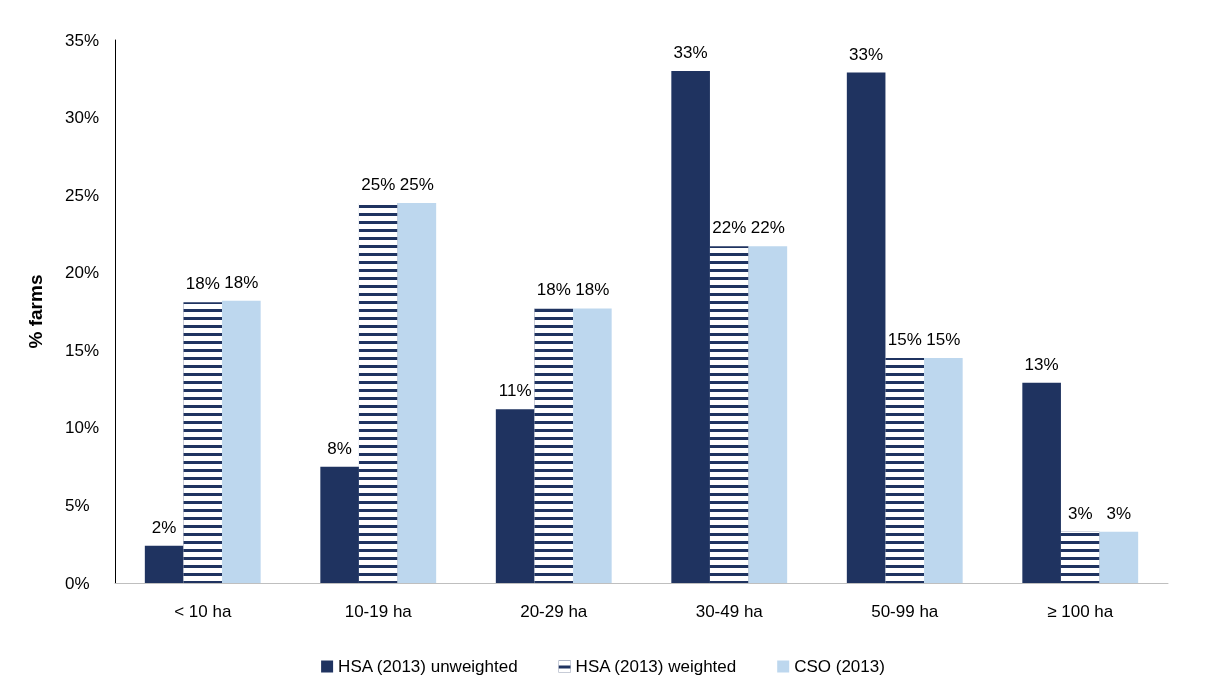  What do you see at coordinates (554, 611) in the screenshot?
I see `x-tick-label: 20-29 ha` at bounding box center [554, 611].